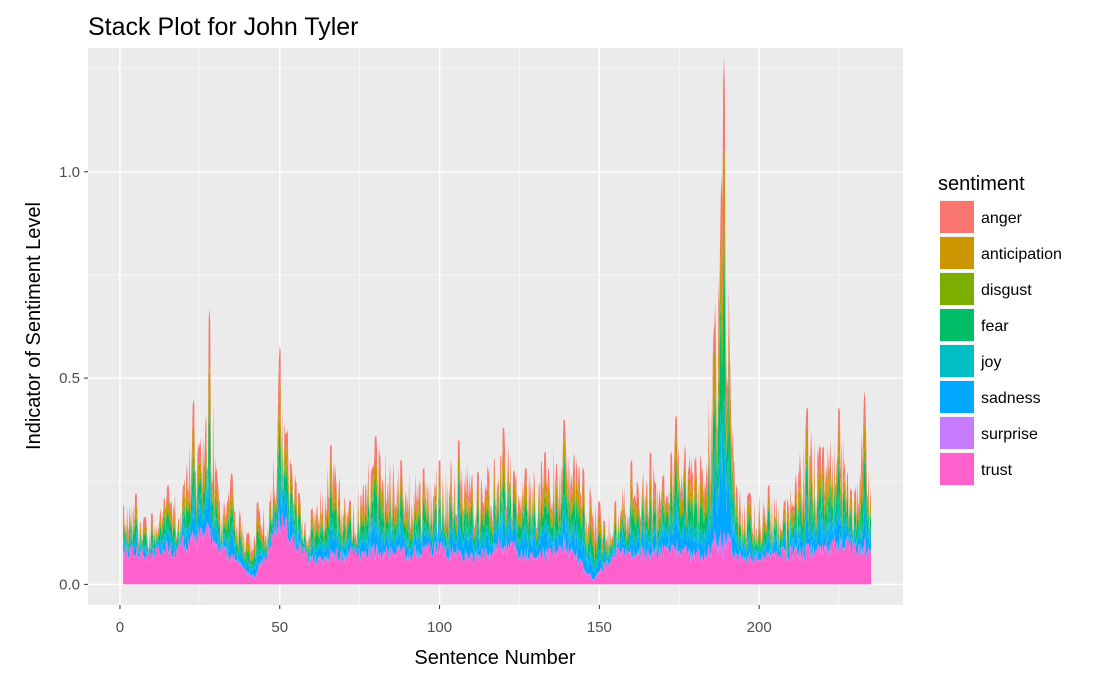 This screenshot has height=681, width=1112. Describe the element at coordinates (69, 172) in the screenshot. I see `y-tick-label: 1.0` at that location.